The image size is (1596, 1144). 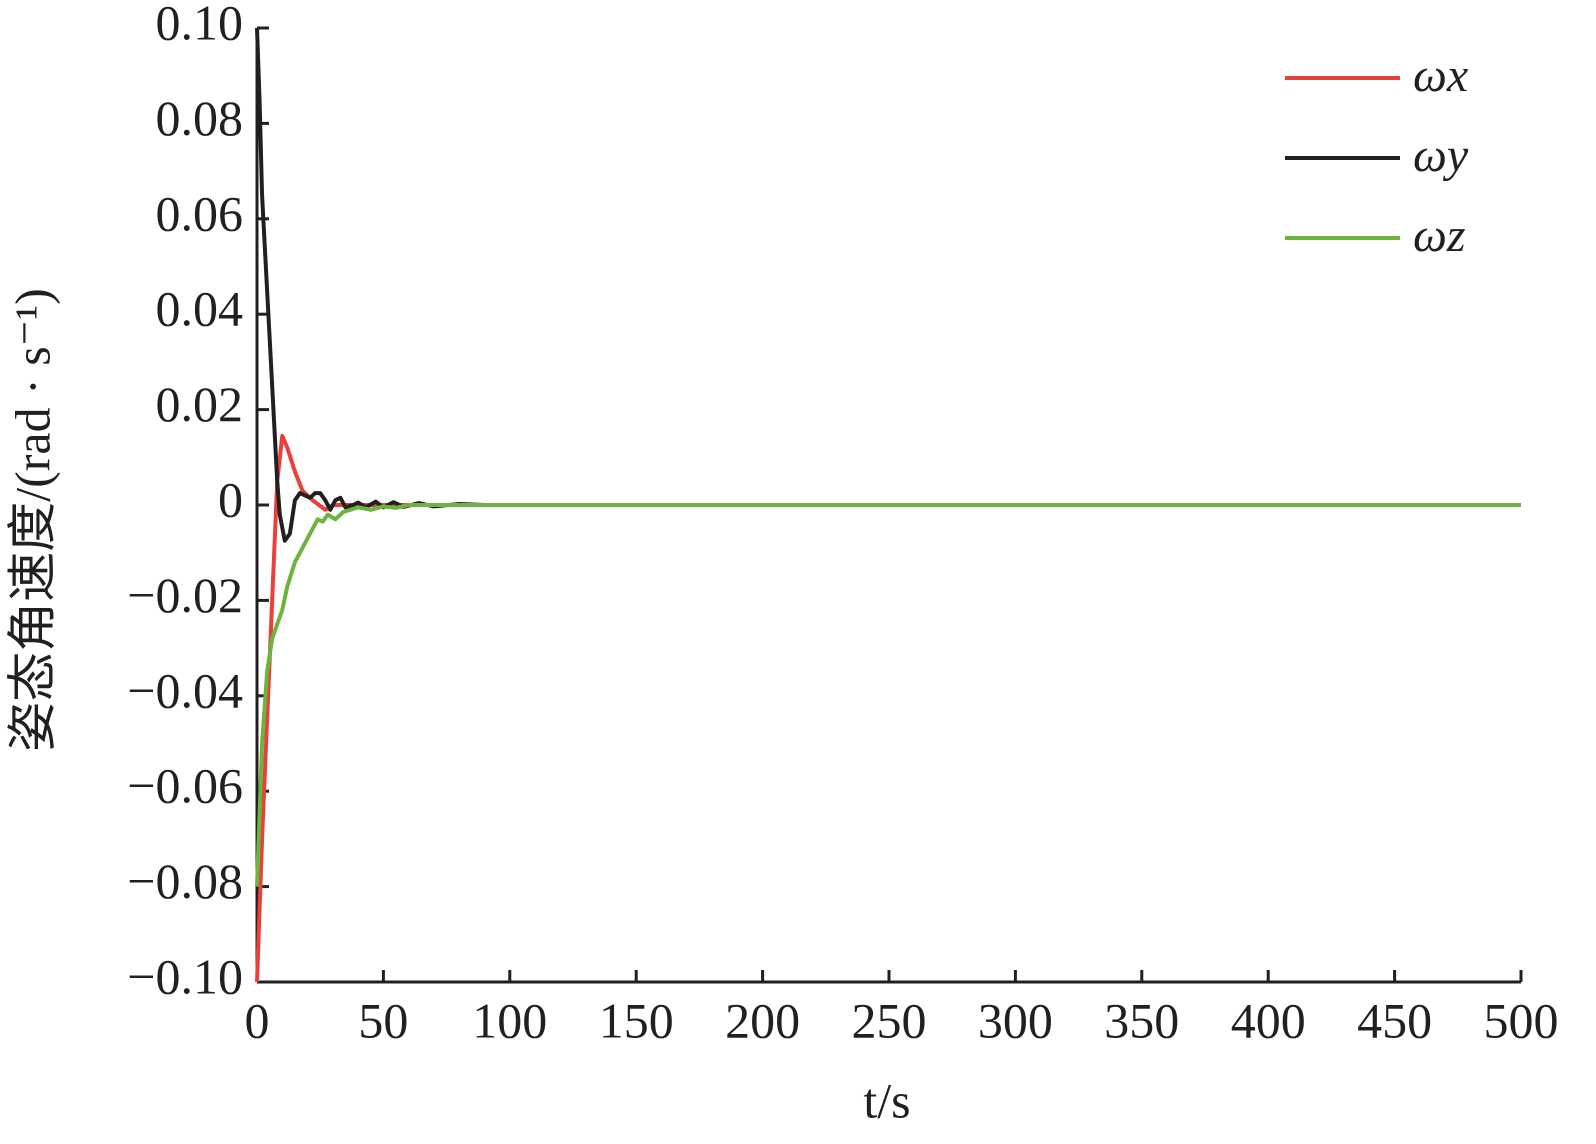 What do you see at coordinates (200, 25) in the screenshot?
I see `y-tick-label: 0.10` at bounding box center [200, 25].